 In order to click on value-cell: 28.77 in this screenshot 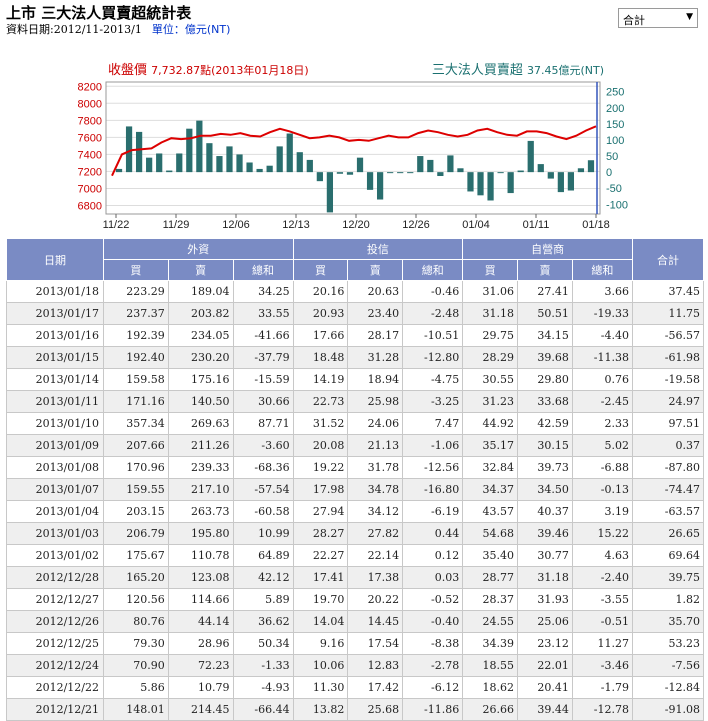, I will do `click(490, 577)`.